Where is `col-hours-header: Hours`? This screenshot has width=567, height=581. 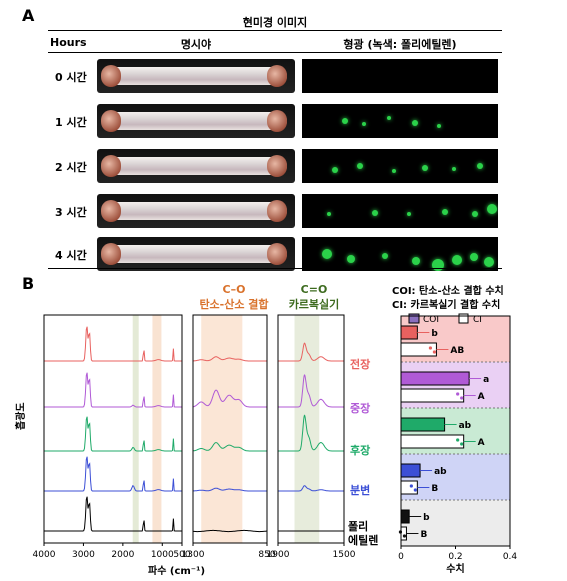 col-hours-header: Hours is located at coordinates (68, 42).